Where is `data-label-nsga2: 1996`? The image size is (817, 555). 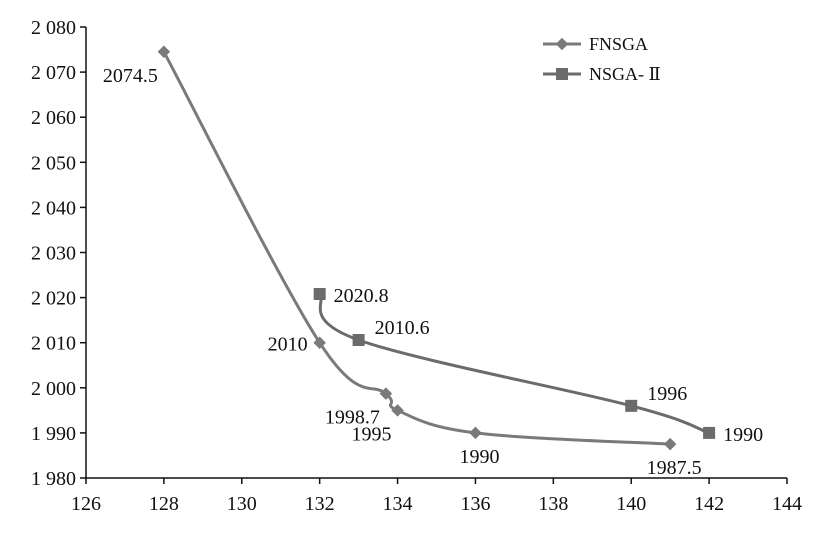 data-label-nsga2: 1996 is located at coordinates (667, 394).